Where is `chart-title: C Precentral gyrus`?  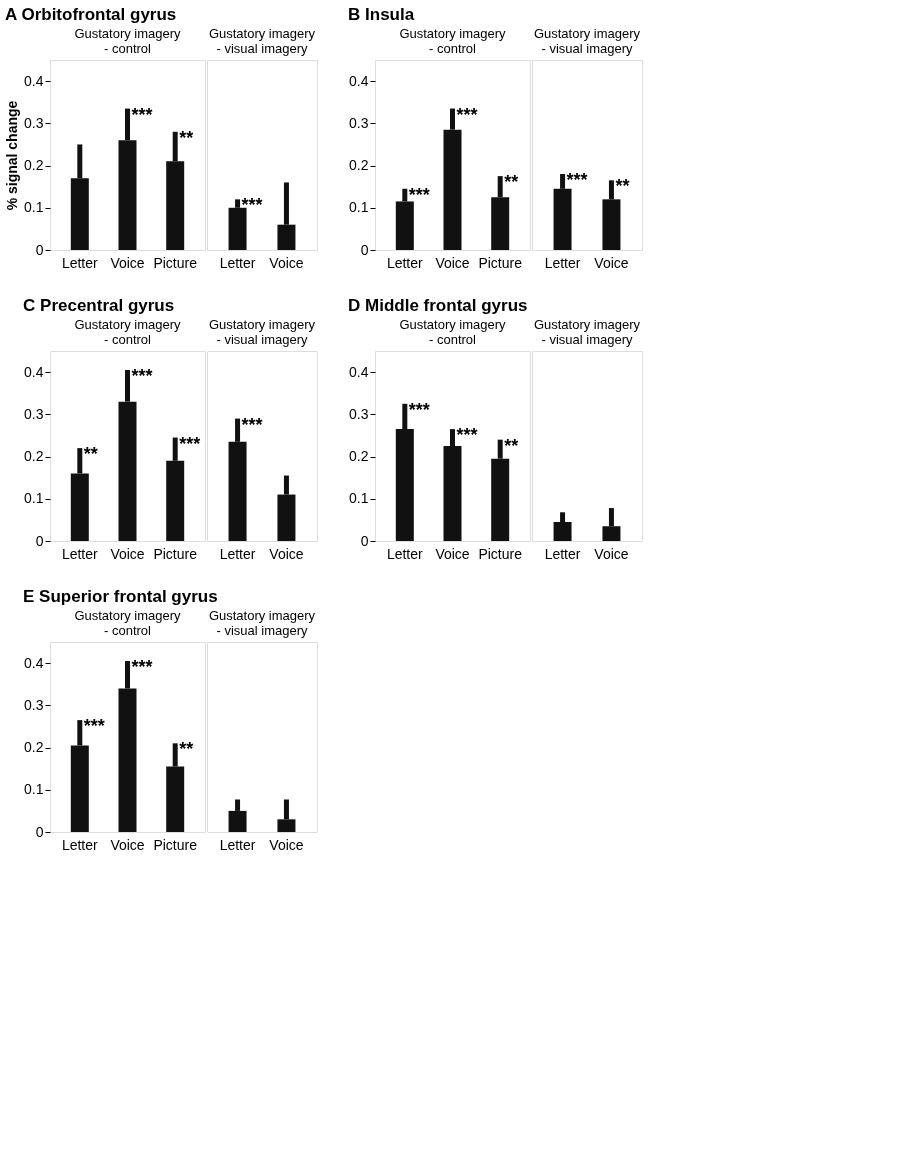
chart-title: C Precentral gyrus is located at coordinates (99, 305).